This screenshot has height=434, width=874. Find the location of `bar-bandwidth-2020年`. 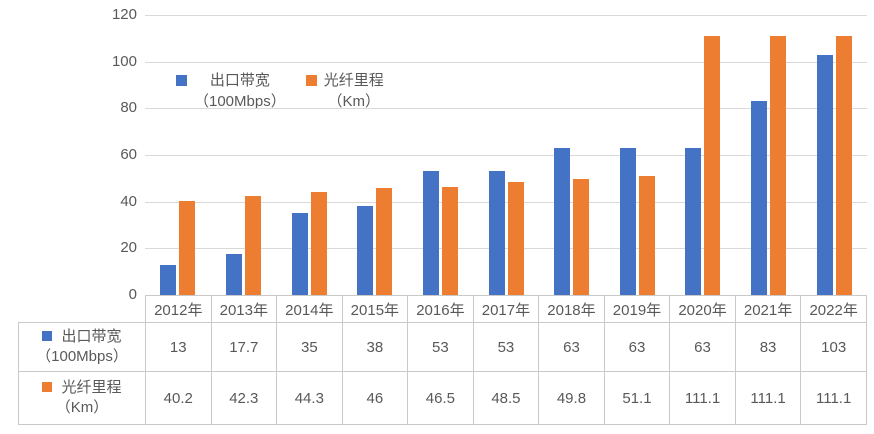

bar-bandwidth-2020年 is located at coordinates (693, 221).